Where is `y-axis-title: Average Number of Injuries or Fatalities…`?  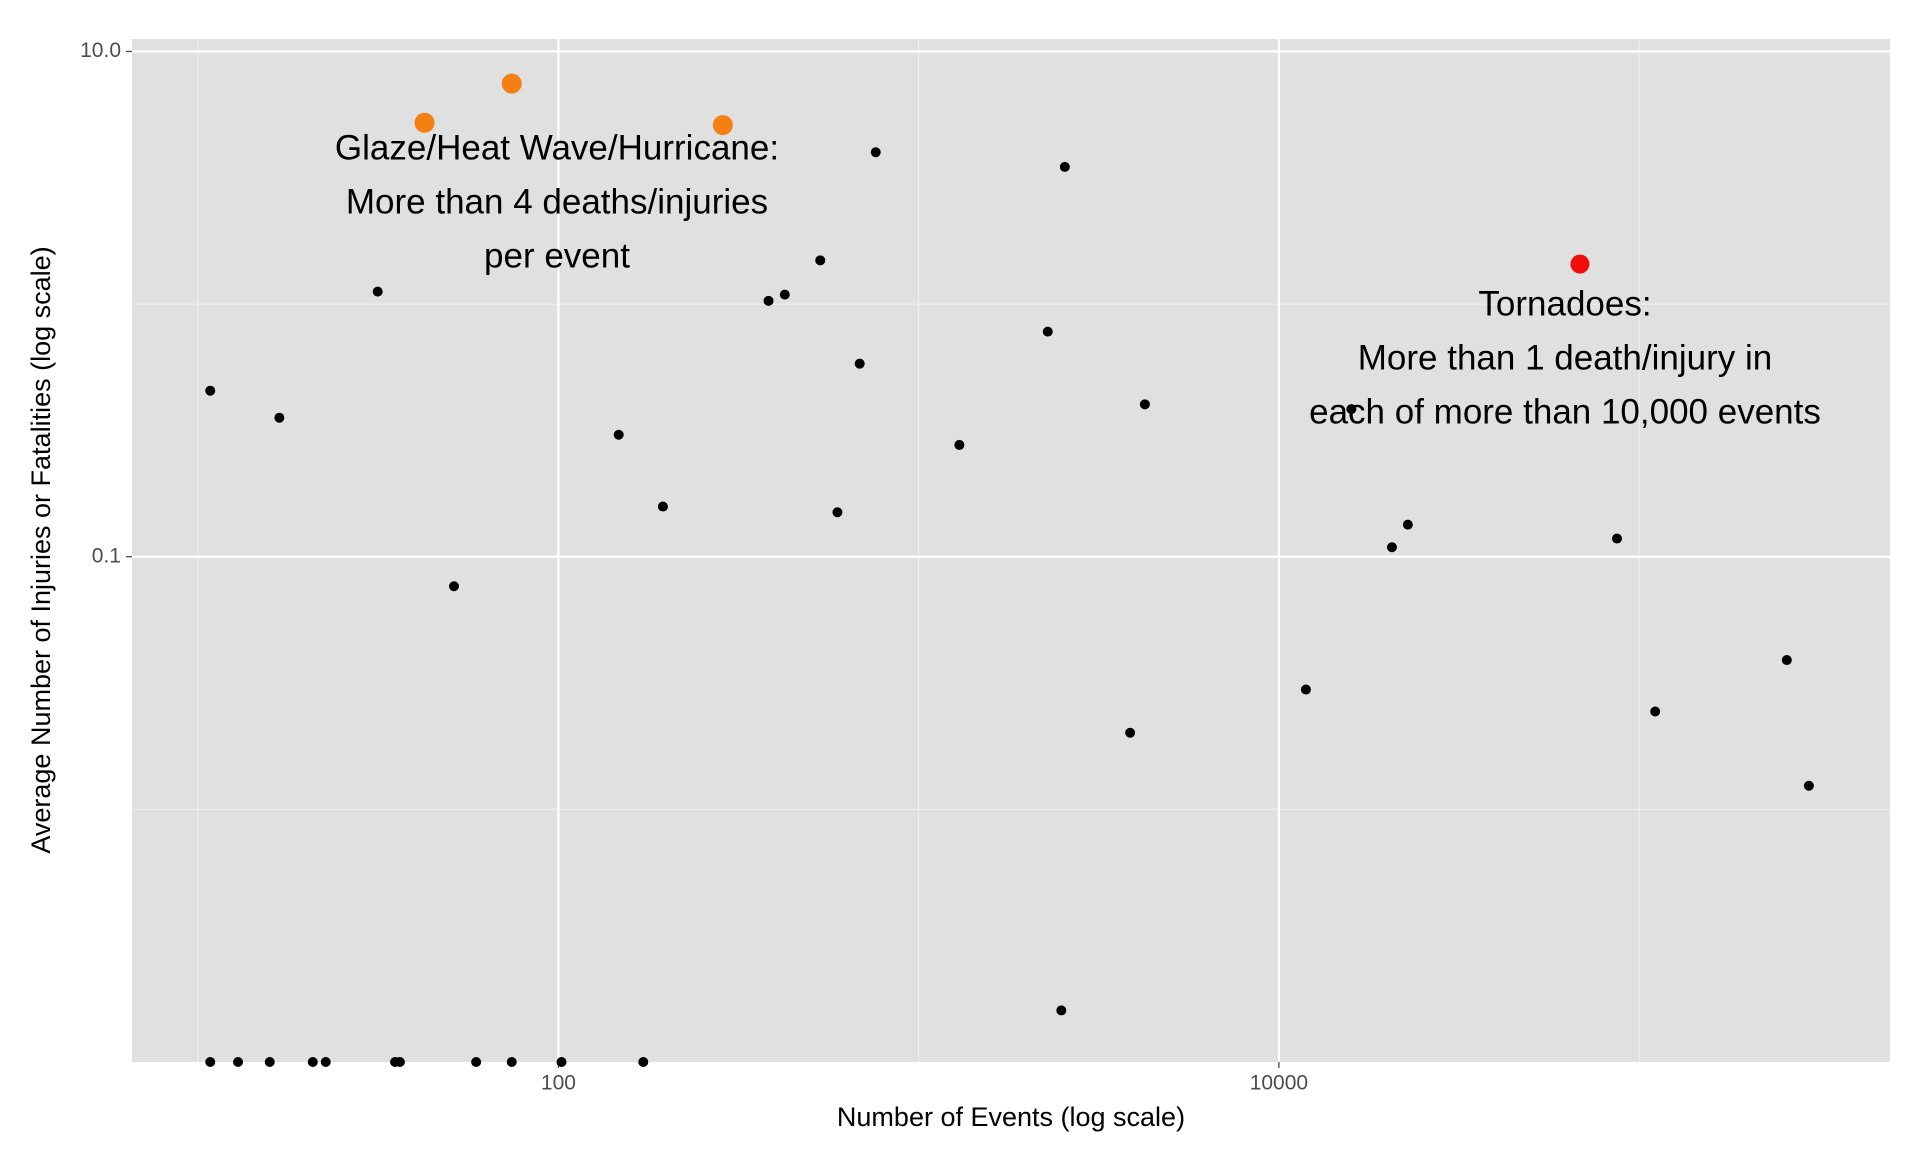 y-axis-title: Average Number of Injuries or Fatalities… is located at coordinates (41, 549).